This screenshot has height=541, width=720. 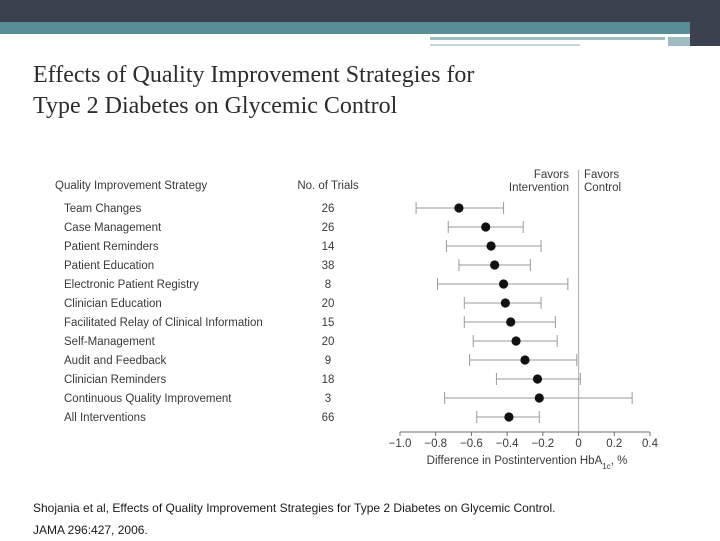 I want to click on trial-count: 18, so click(x=328, y=380).